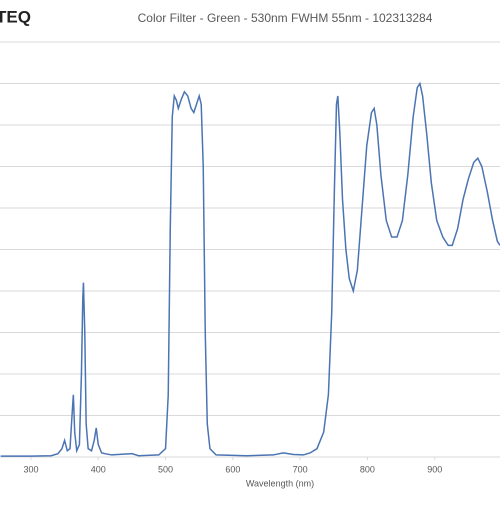 The height and width of the screenshot is (505, 500). I want to click on logo: TEQ, so click(15, 16).